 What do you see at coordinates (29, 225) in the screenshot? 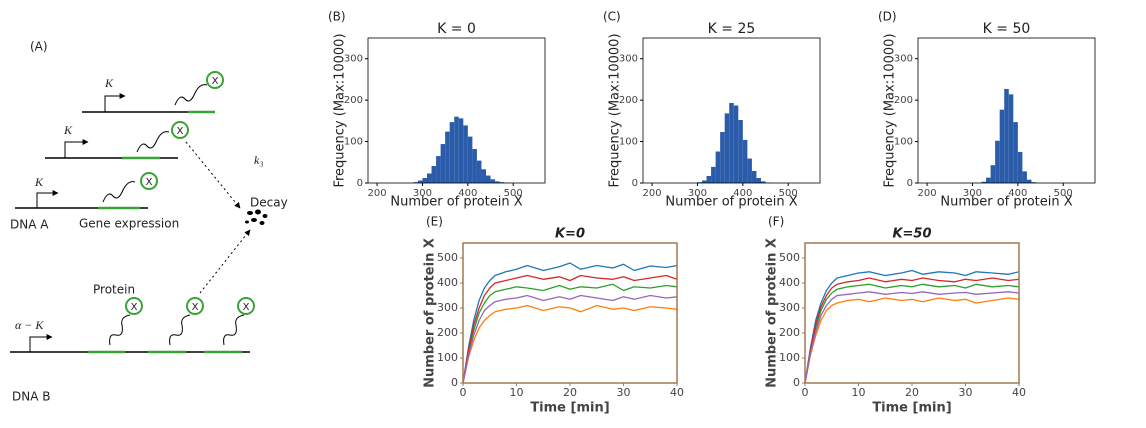
I see `dna-label: DNA A` at bounding box center [29, 225].